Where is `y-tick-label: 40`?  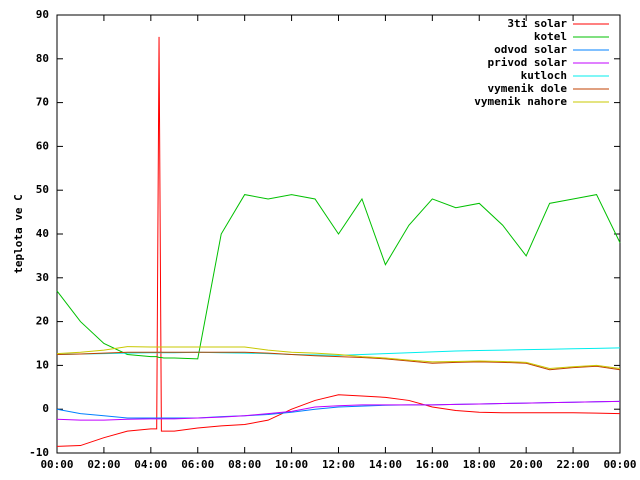 y-tick-label: 40 is located at coordinates (42, 233).